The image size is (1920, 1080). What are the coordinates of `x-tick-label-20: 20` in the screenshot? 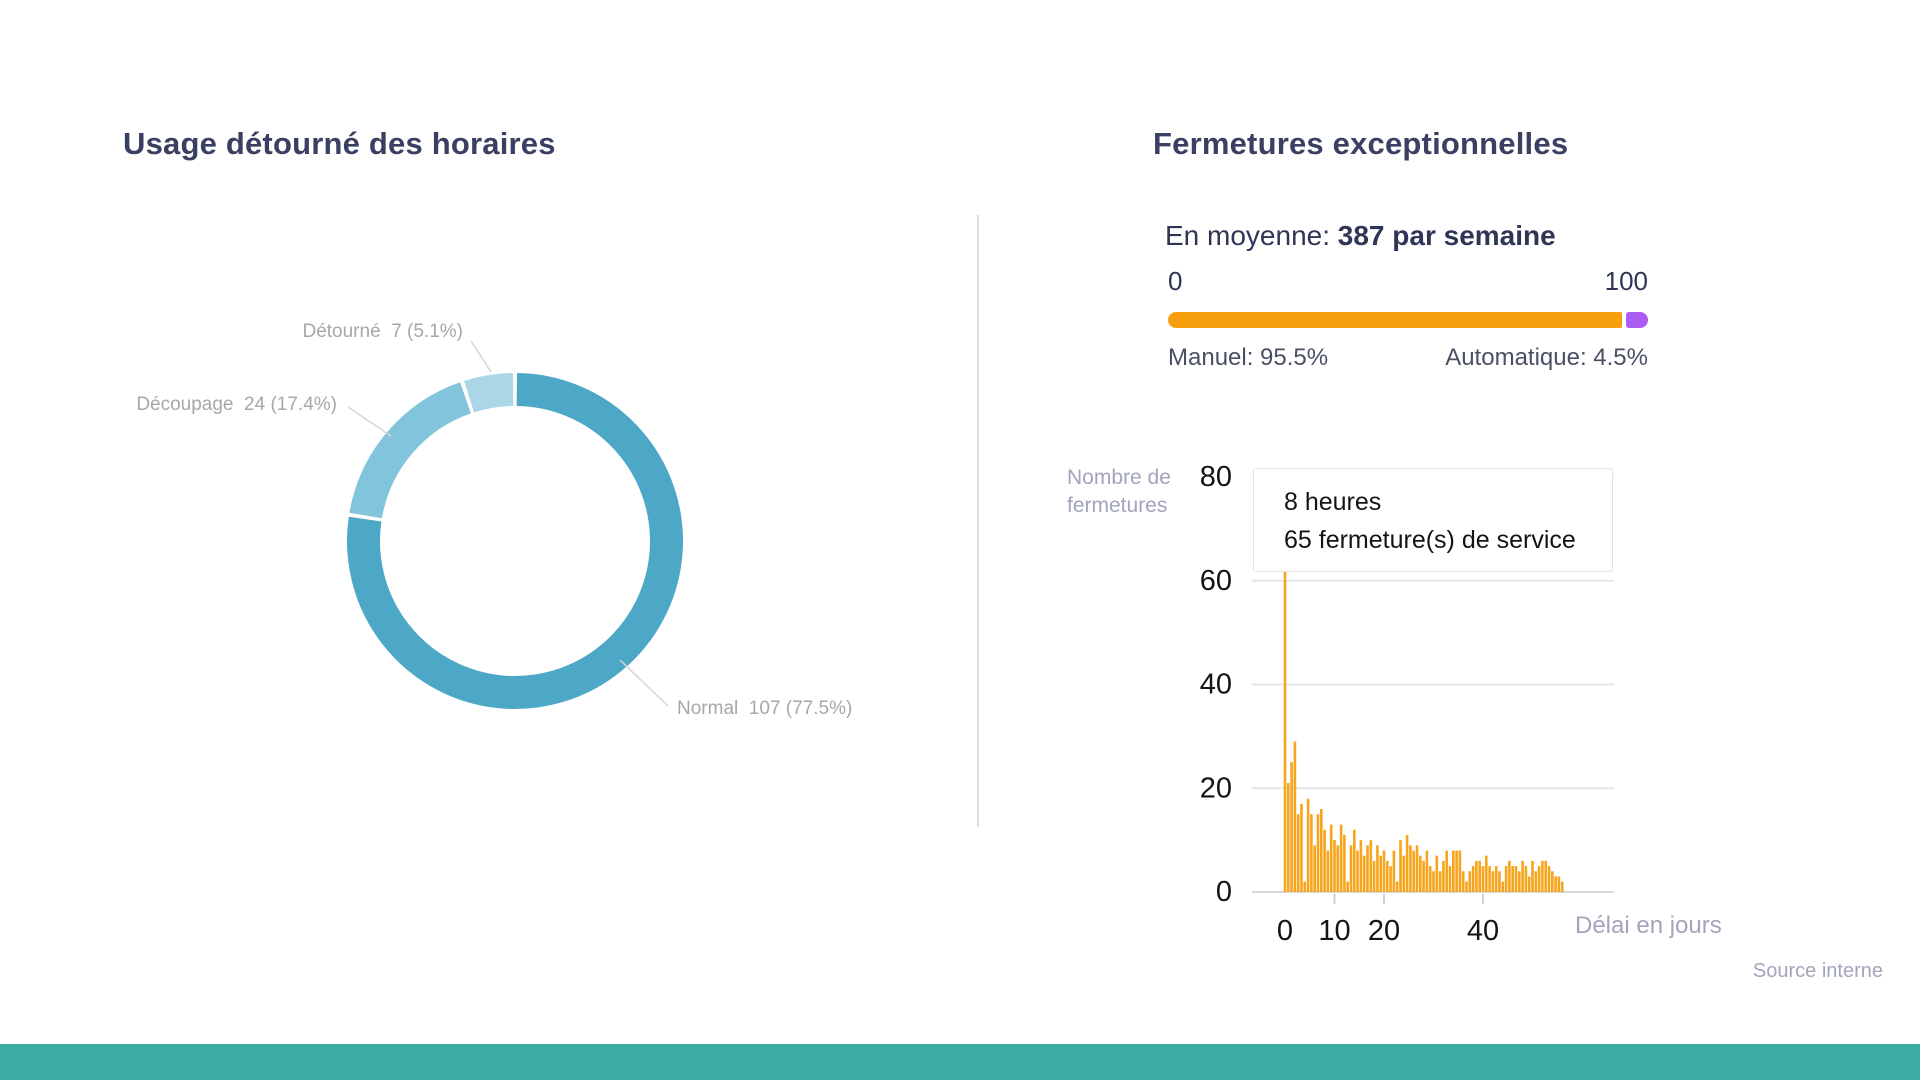 It's located at (1384, 931).